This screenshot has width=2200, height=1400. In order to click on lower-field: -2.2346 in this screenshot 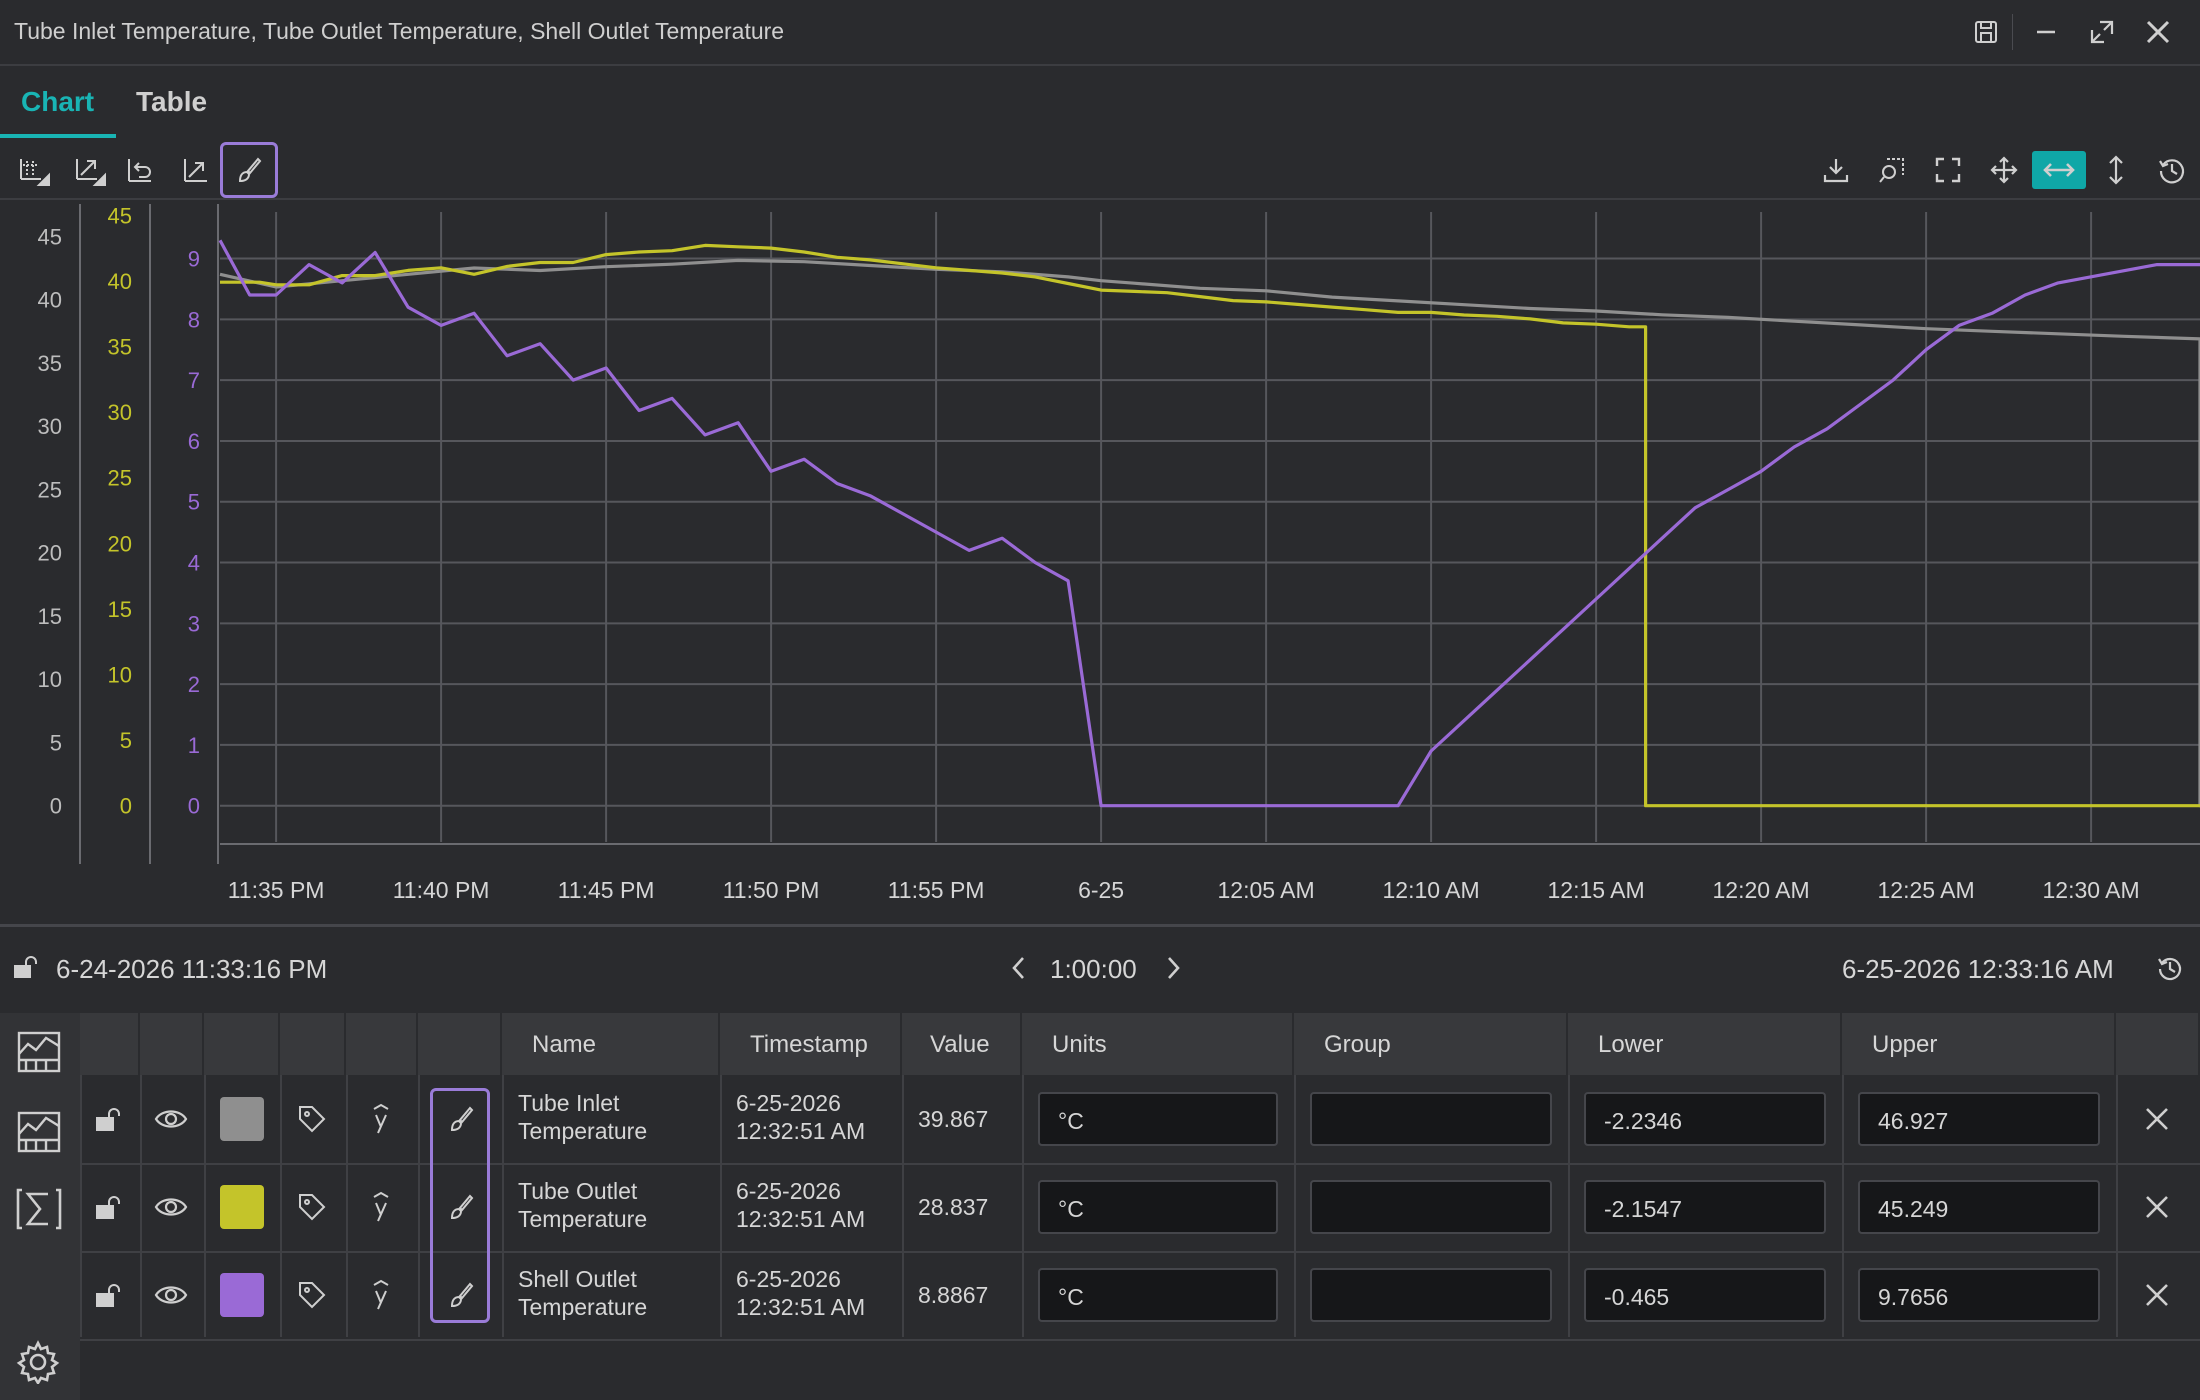, I will do `click(1705, 1119)`.